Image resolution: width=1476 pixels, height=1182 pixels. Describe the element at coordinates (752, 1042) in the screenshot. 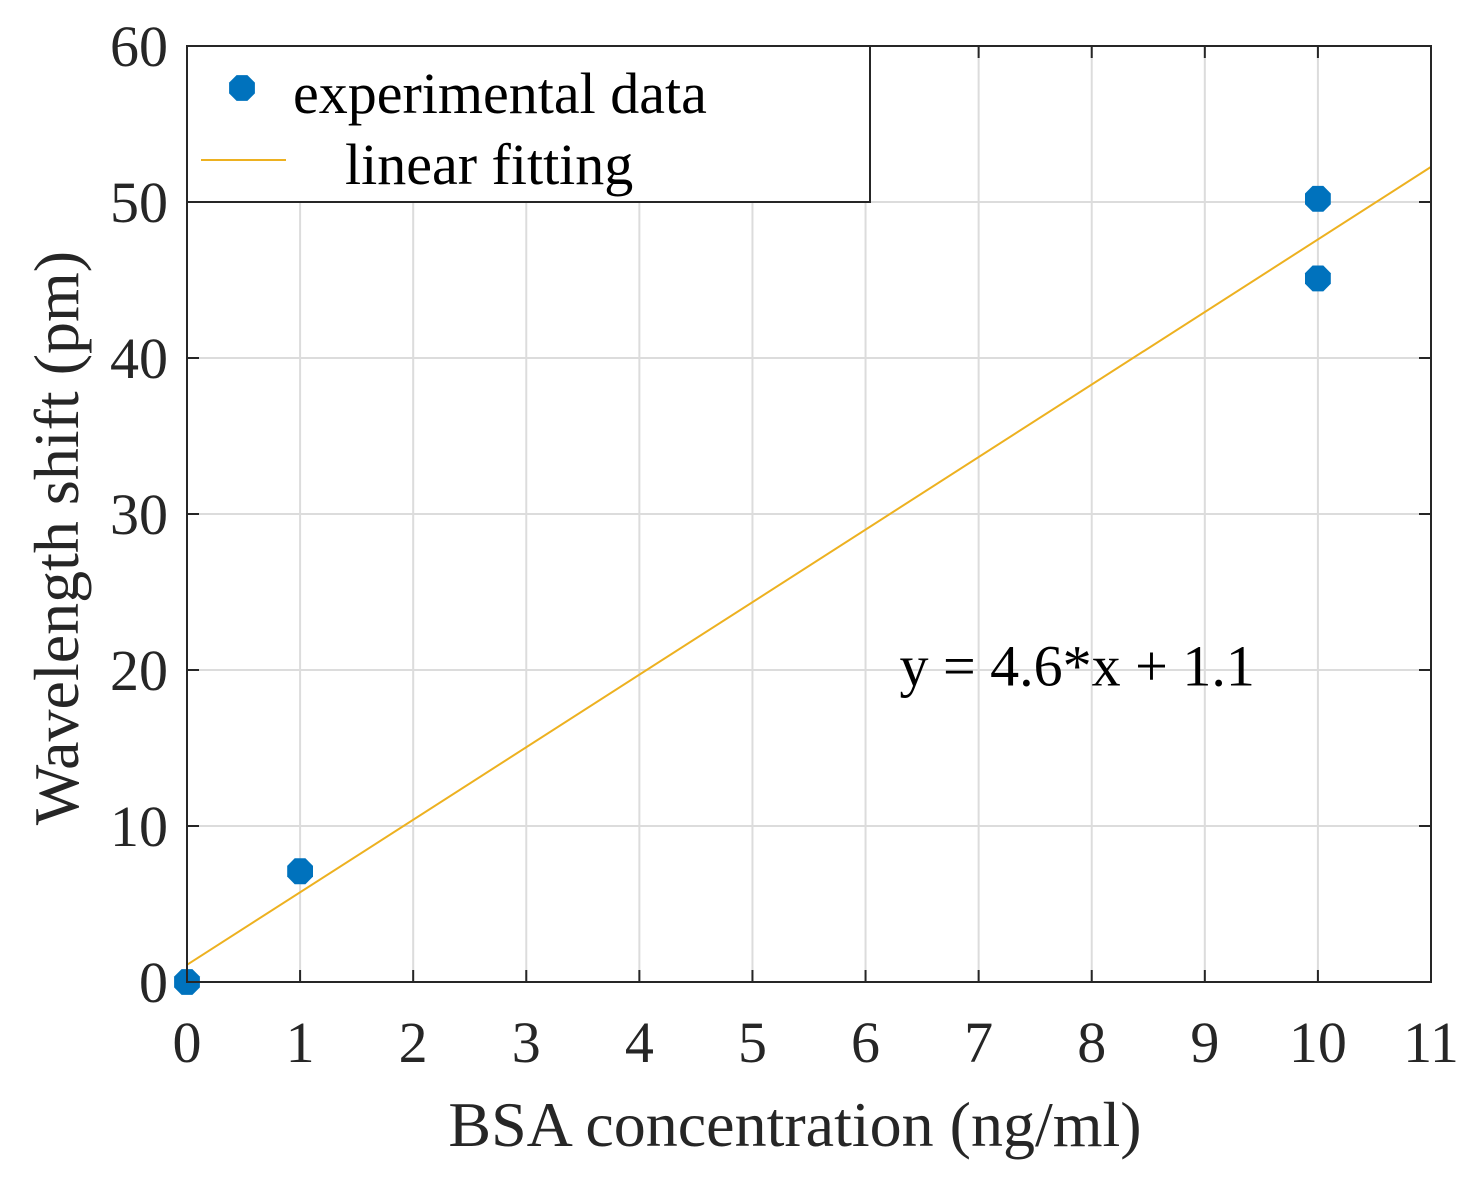

I see `x-tick-label-5: 5` at that location.